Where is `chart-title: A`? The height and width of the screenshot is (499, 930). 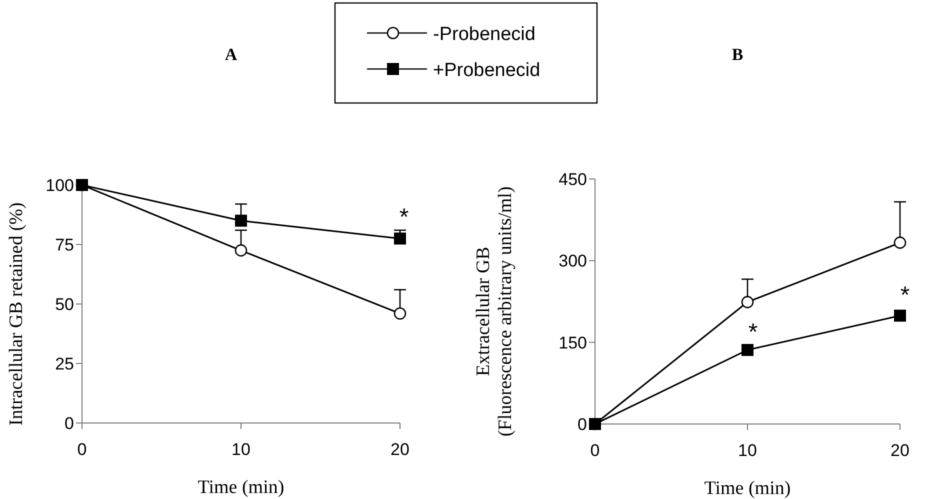
chart-title: A is located at coordinates (231, 54).